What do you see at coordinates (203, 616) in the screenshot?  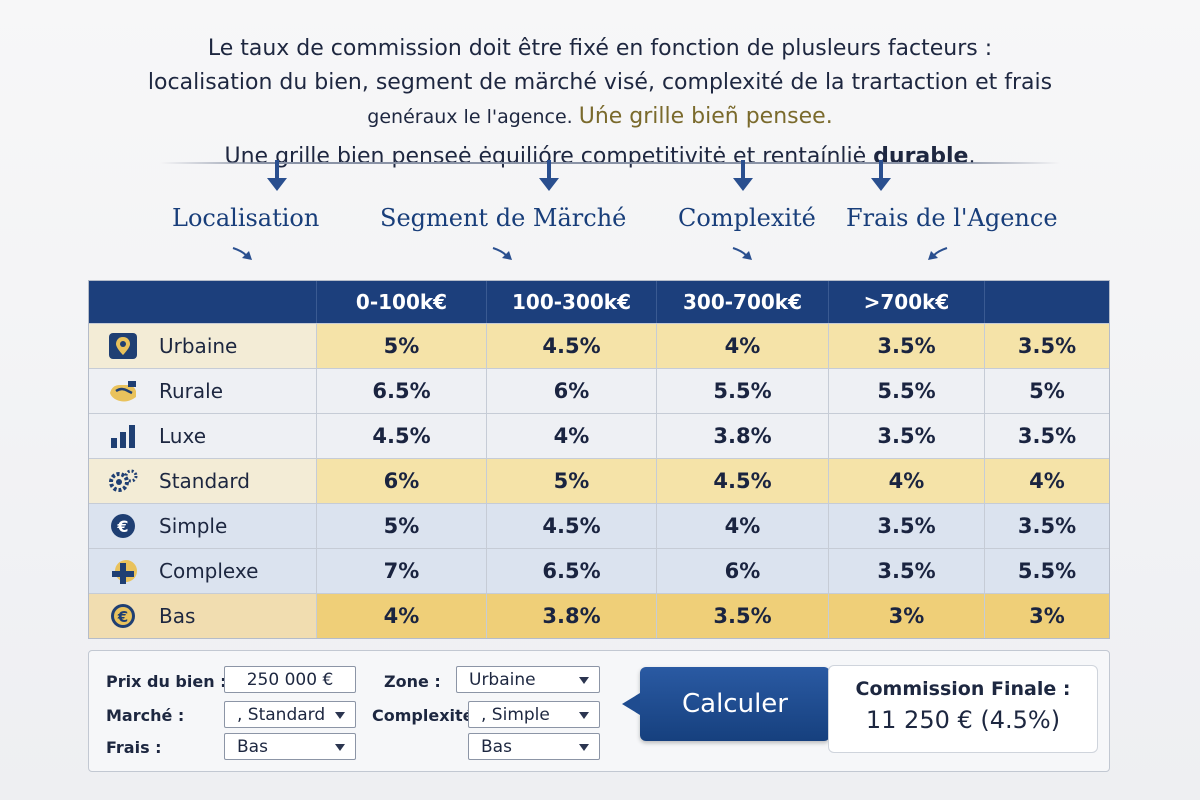 I see `row-label: € Bas` at bounding box center [203, 616].